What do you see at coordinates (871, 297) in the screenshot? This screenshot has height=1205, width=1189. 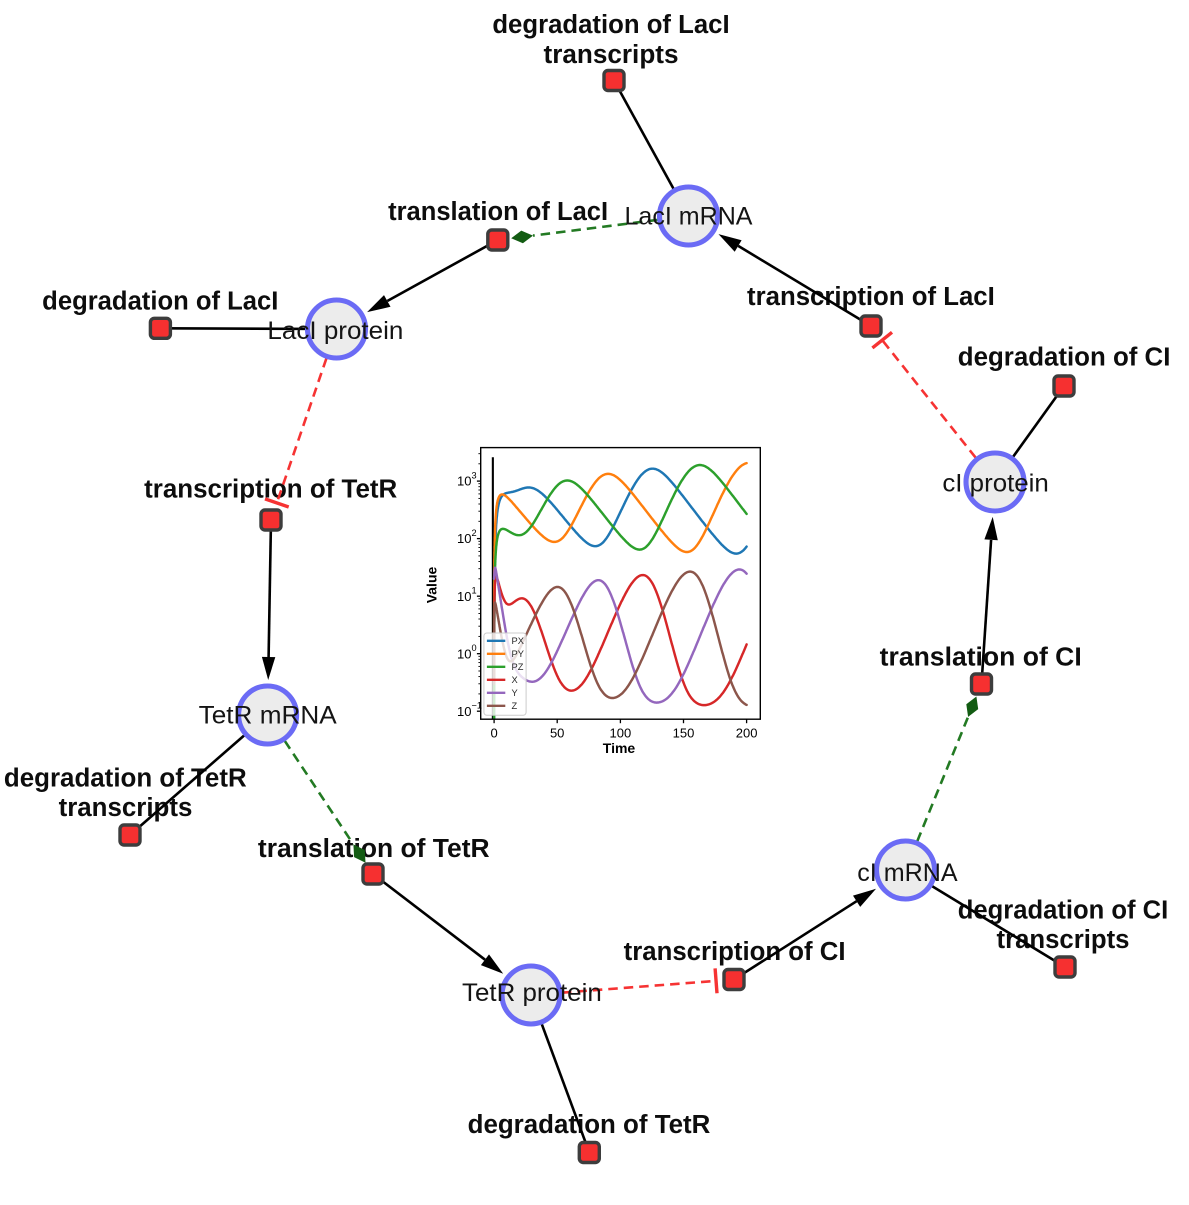 I see `svg-text: transcription of LacI` at bounding box center [871, 297].